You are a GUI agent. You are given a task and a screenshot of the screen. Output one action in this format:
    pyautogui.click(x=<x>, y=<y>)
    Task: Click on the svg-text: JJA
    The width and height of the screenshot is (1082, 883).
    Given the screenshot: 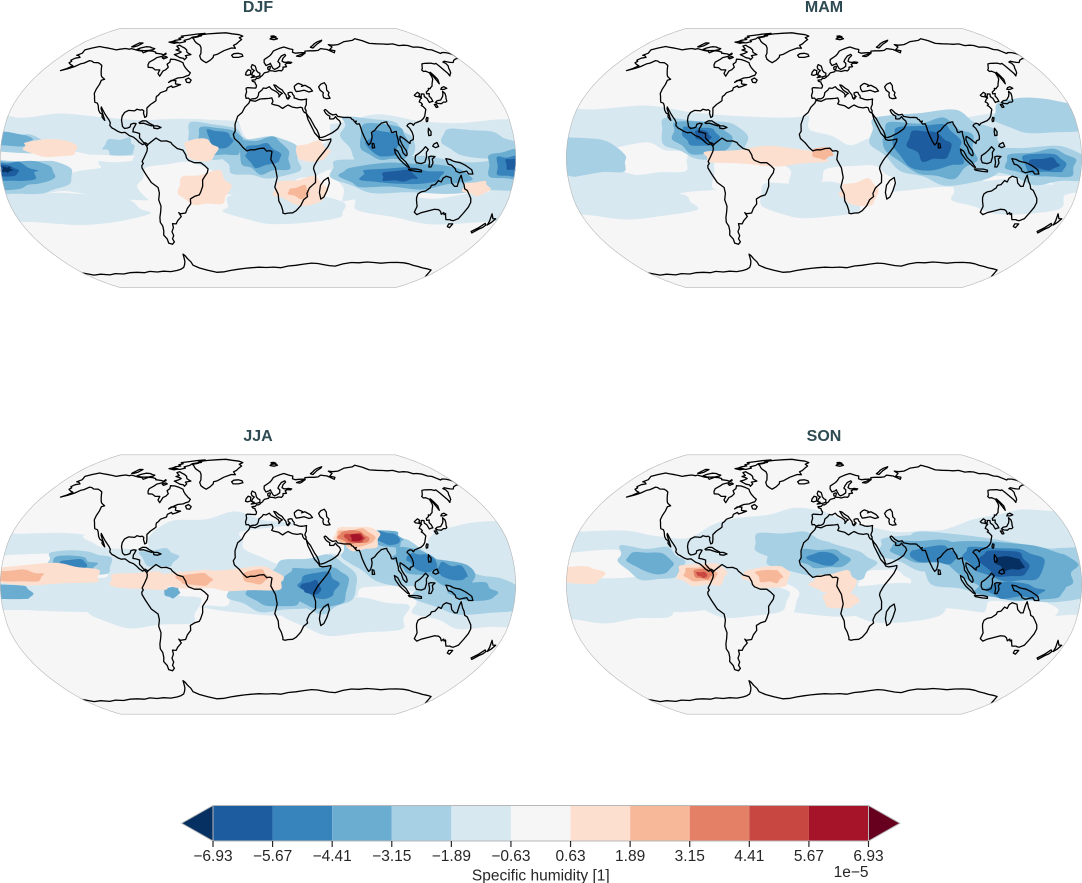 What is the action you would take?
    pyautogui.click(x=258, y=436)
    